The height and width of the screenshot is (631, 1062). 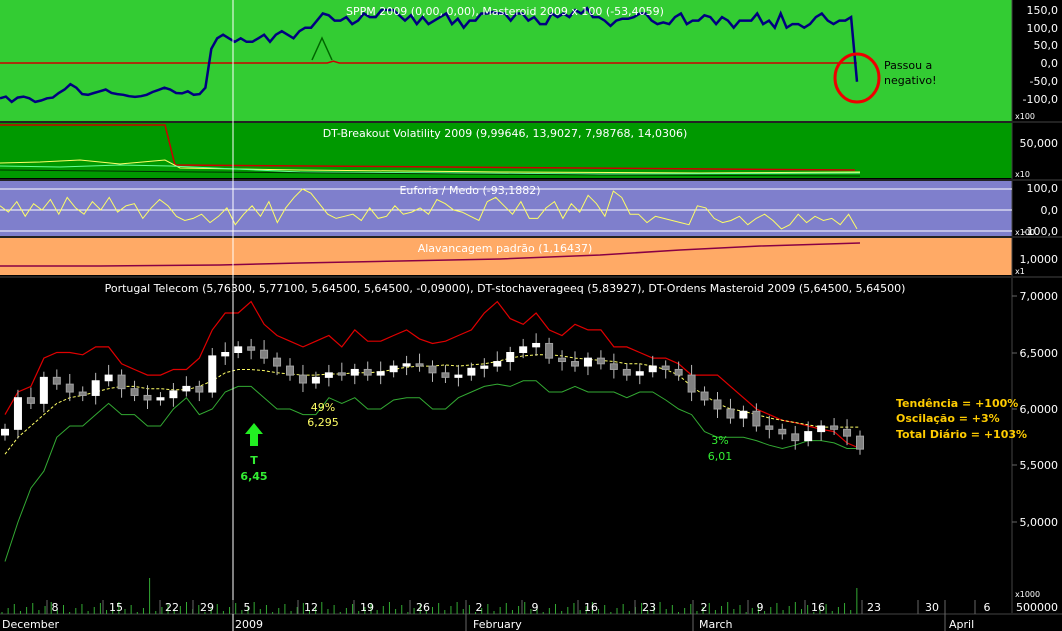 I want to click on annotation-line-2: negativo!, so click(x=910, y=80).